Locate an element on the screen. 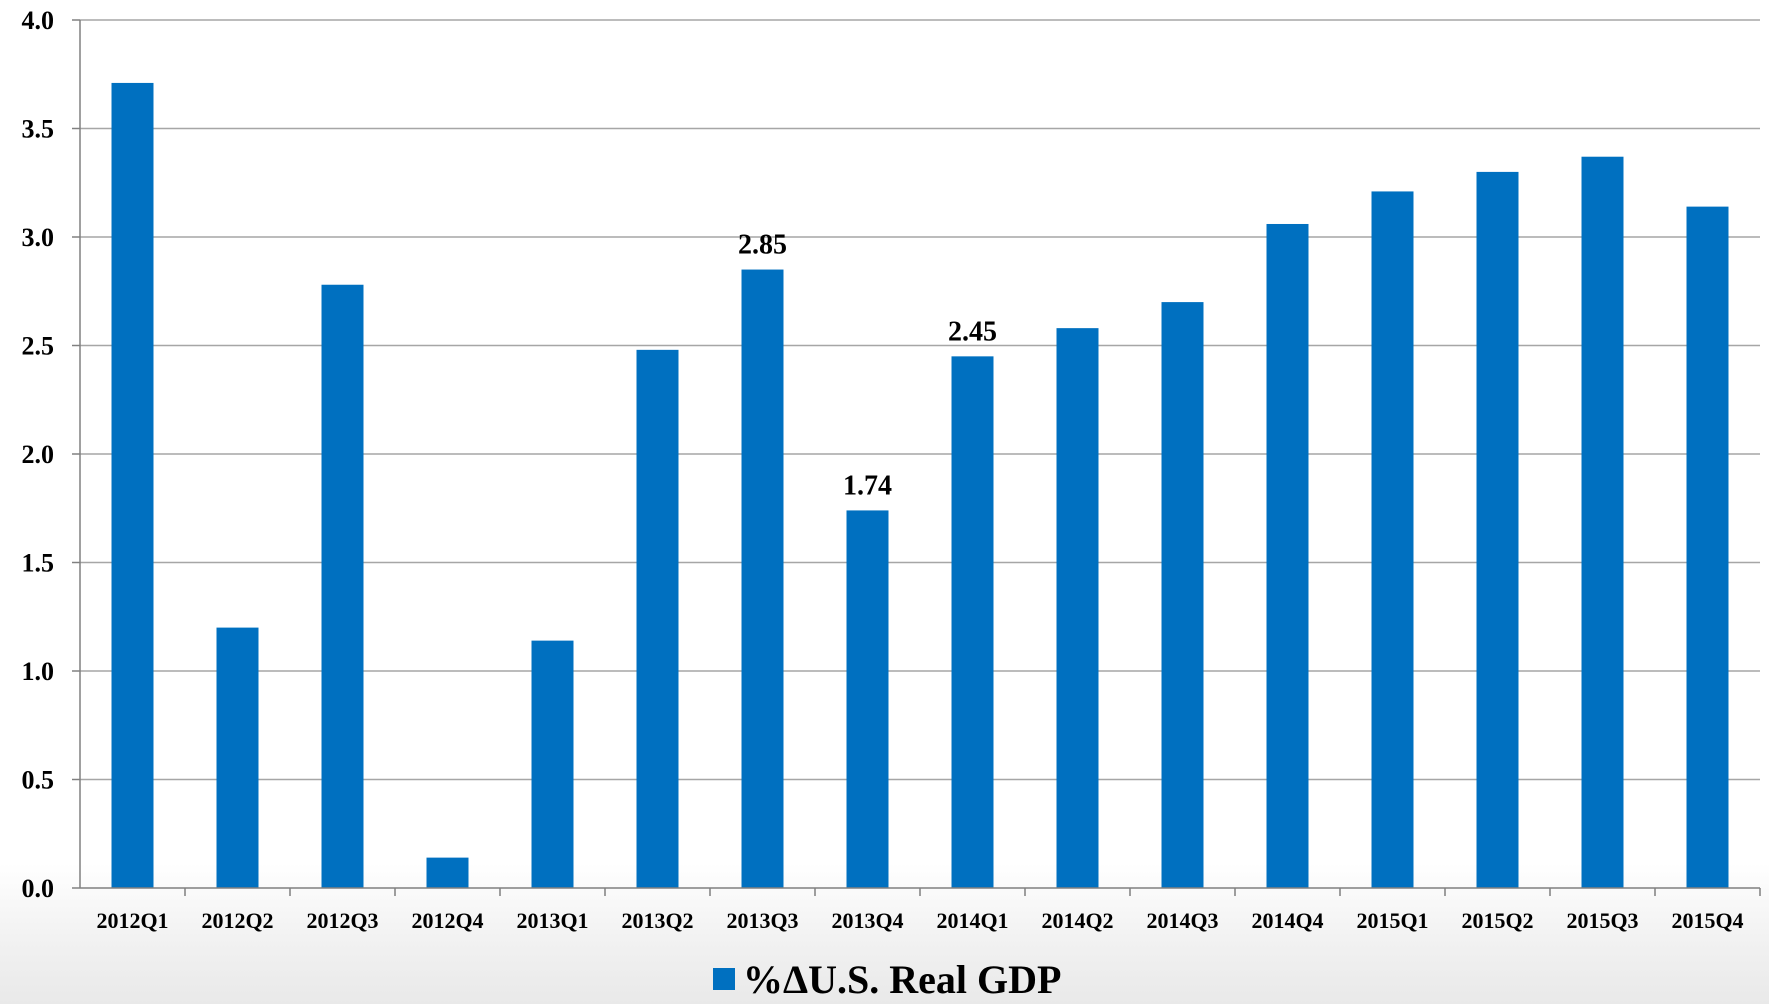  bar-2015q4 is located at coordinates (1707, 547).